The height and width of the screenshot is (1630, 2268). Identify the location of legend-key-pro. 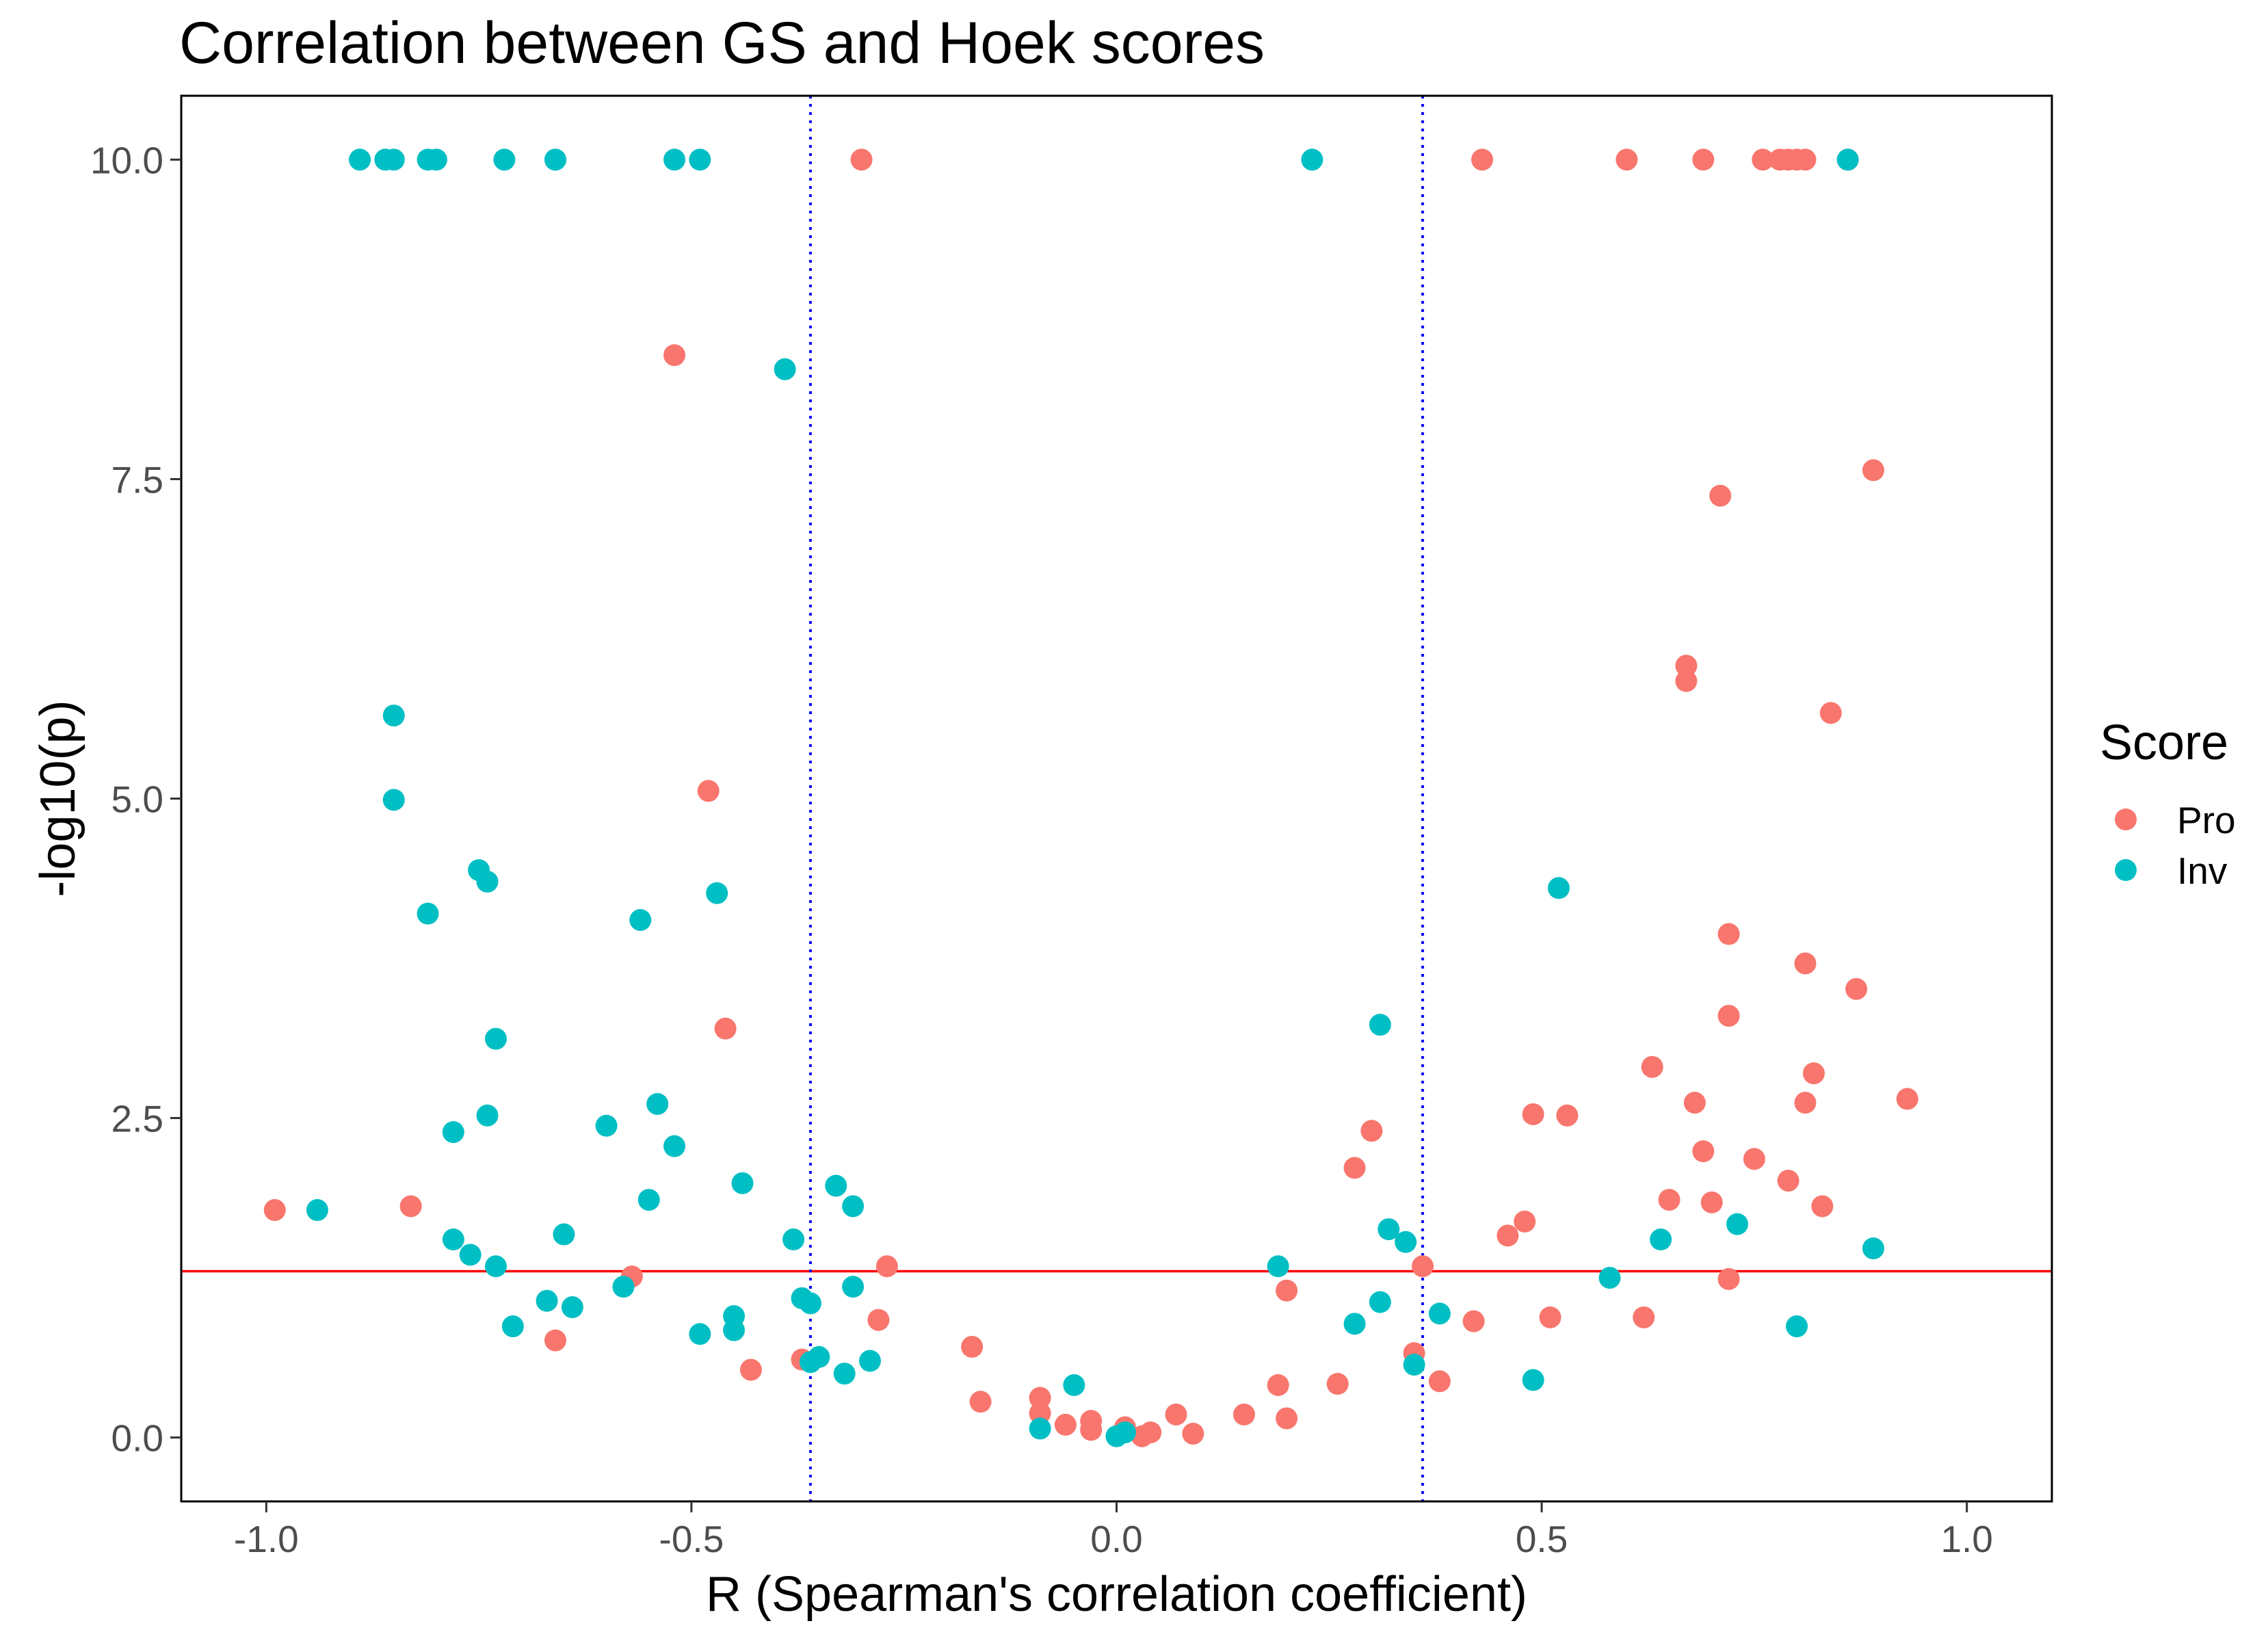
(2126, 819).